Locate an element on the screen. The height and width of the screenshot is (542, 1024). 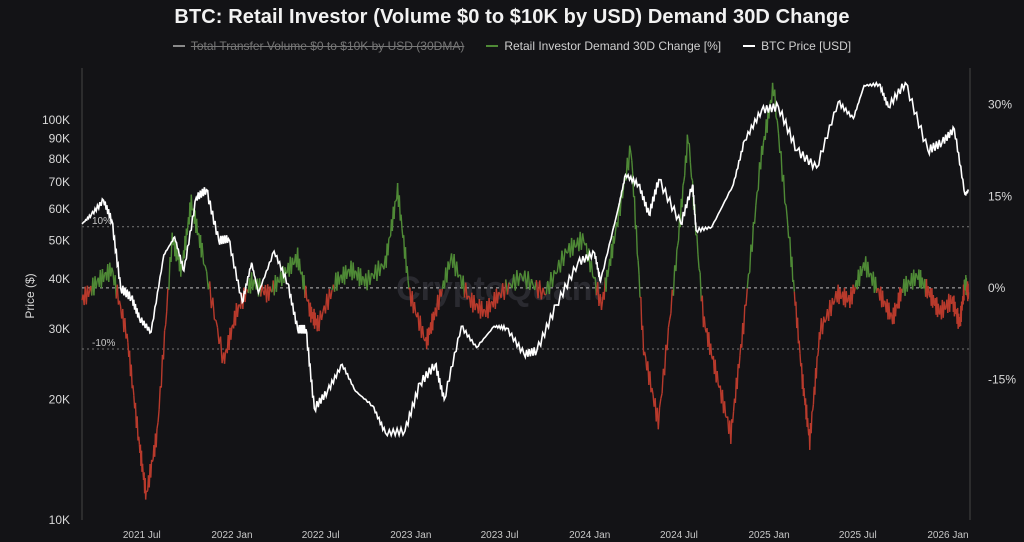
x-tick-label-5: 2024 Jan is located at coordinates (589, 535).